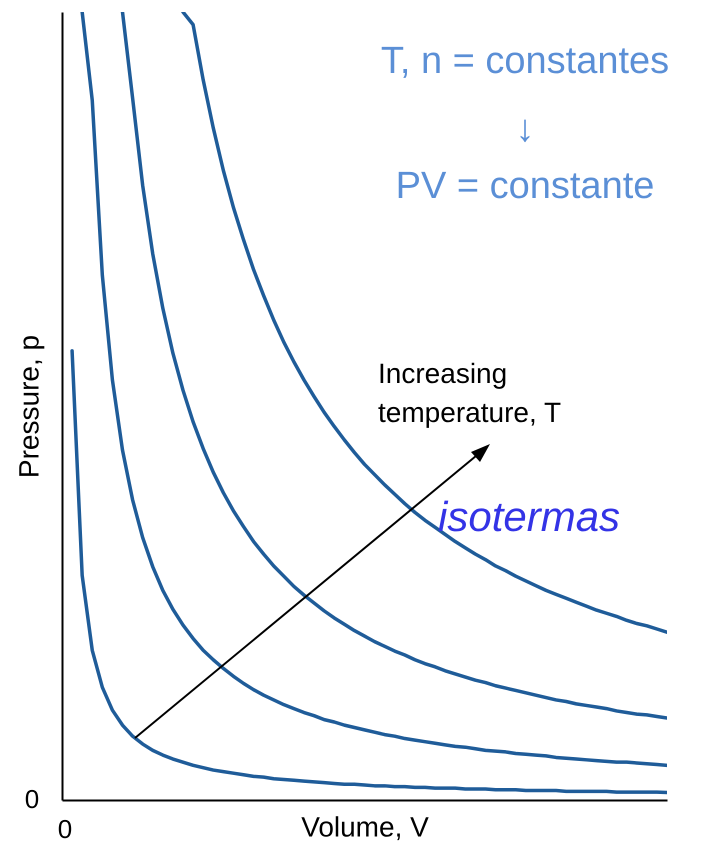 This screenshot has height=850, width=727. Describe the element at coordinates (470, 393) in the screenshot. I see `annotation: Increasing temperature, T` at that location.